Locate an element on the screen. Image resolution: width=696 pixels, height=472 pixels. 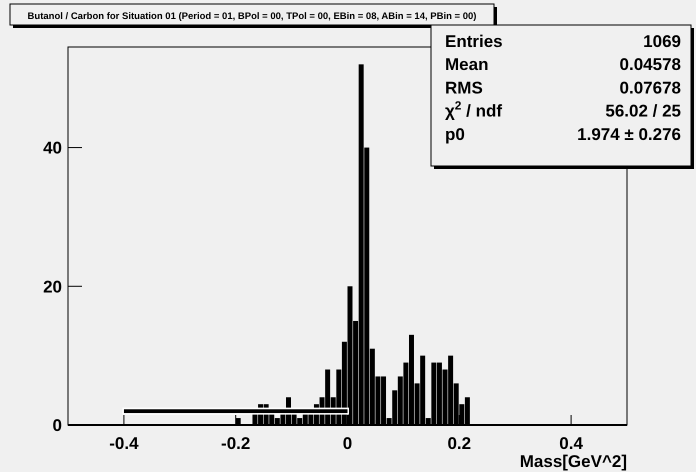
annotation: χ$^{2}$ / ndf is located at coordinates (473, 109).